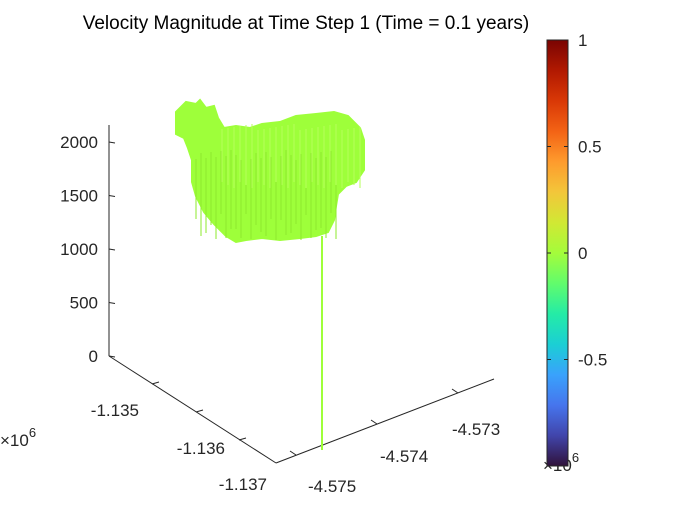  What do you see at coordinates (394, 442) in the screenshot?
I see `x-tick-group: -4.575 -4.574 -4.573` at bounding box center [394, 442].